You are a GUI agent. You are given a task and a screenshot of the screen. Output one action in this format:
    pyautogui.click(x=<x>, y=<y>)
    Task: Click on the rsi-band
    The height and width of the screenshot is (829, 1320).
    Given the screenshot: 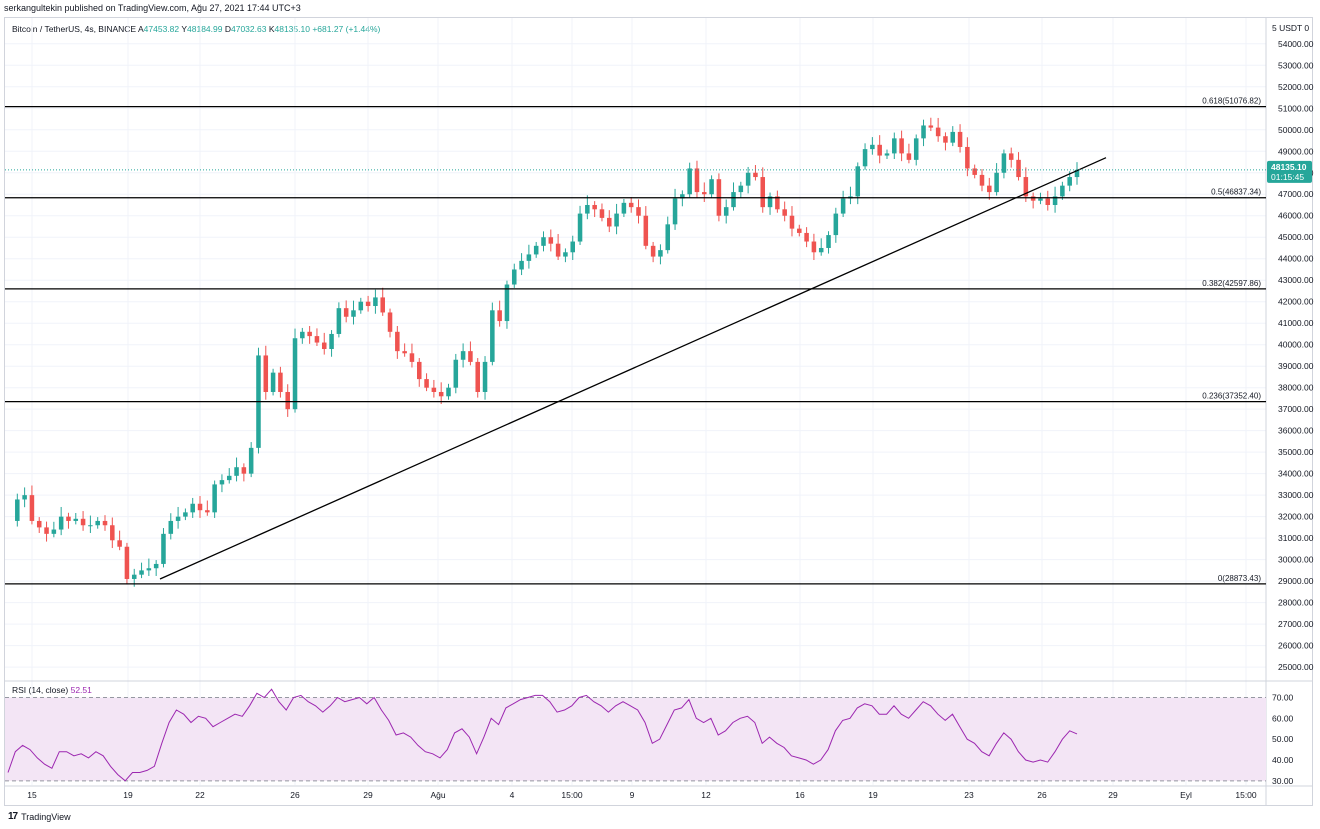 What is the action you would take?
    pyautogui.click(x=635, y=739)
    